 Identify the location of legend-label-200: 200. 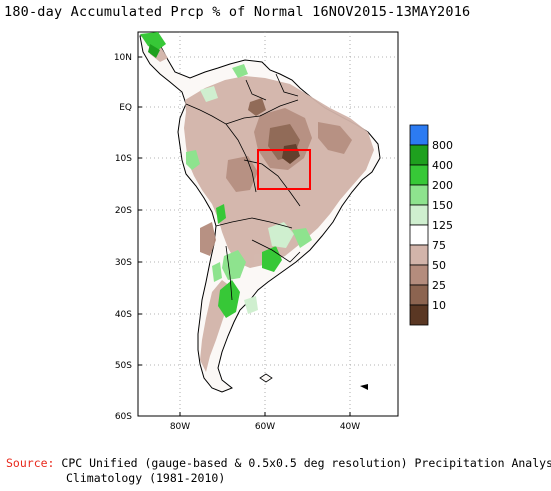
(442, 185).